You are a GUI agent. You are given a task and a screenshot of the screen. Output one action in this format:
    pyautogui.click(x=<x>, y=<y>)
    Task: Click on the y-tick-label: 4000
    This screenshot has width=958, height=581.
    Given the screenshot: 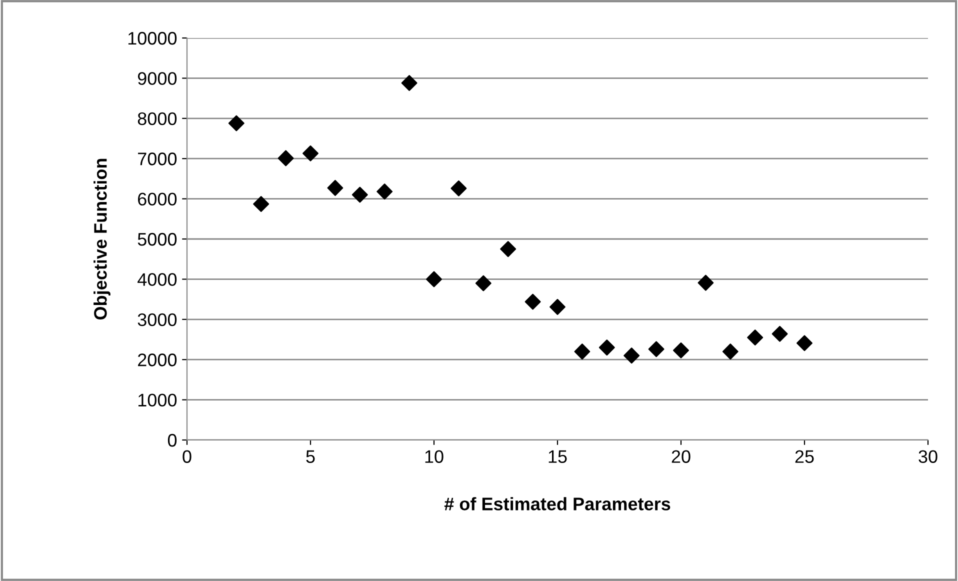 What is the action you would take?
    pyautogui.click(x=157, y=279)
    